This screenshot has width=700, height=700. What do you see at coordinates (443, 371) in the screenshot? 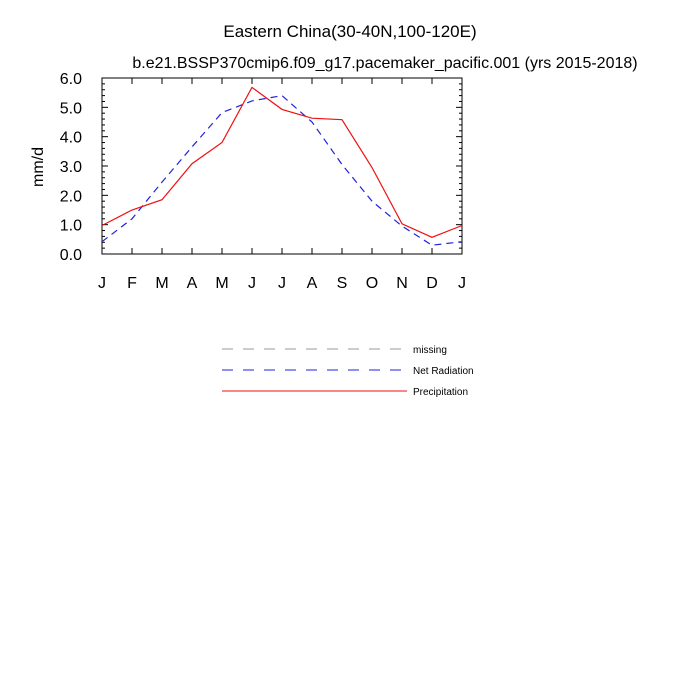
I see `legend-label: Net Radiation` at bounding box center [443, 371].